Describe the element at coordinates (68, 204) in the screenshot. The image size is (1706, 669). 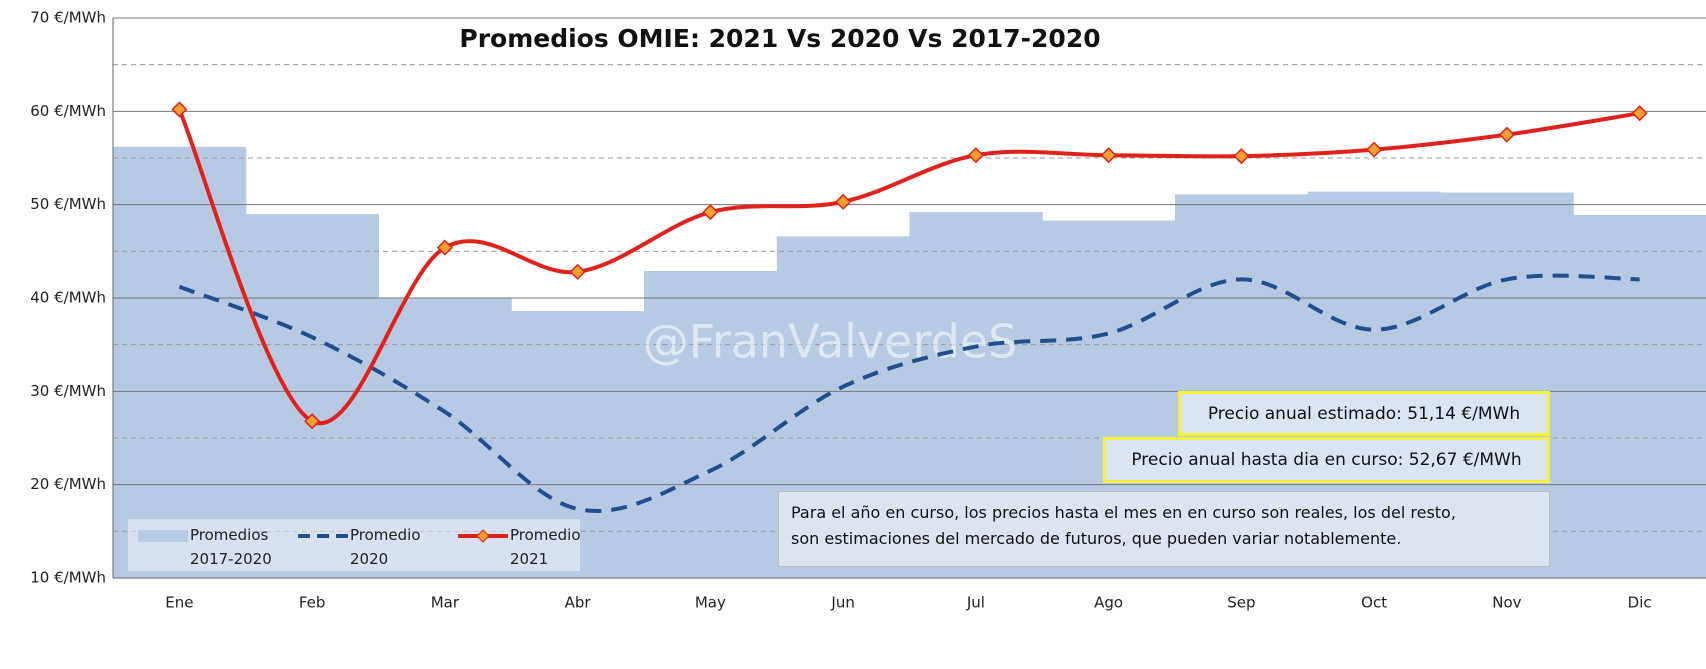
I see `y-tick-label: 50 €/MWh` at that location.